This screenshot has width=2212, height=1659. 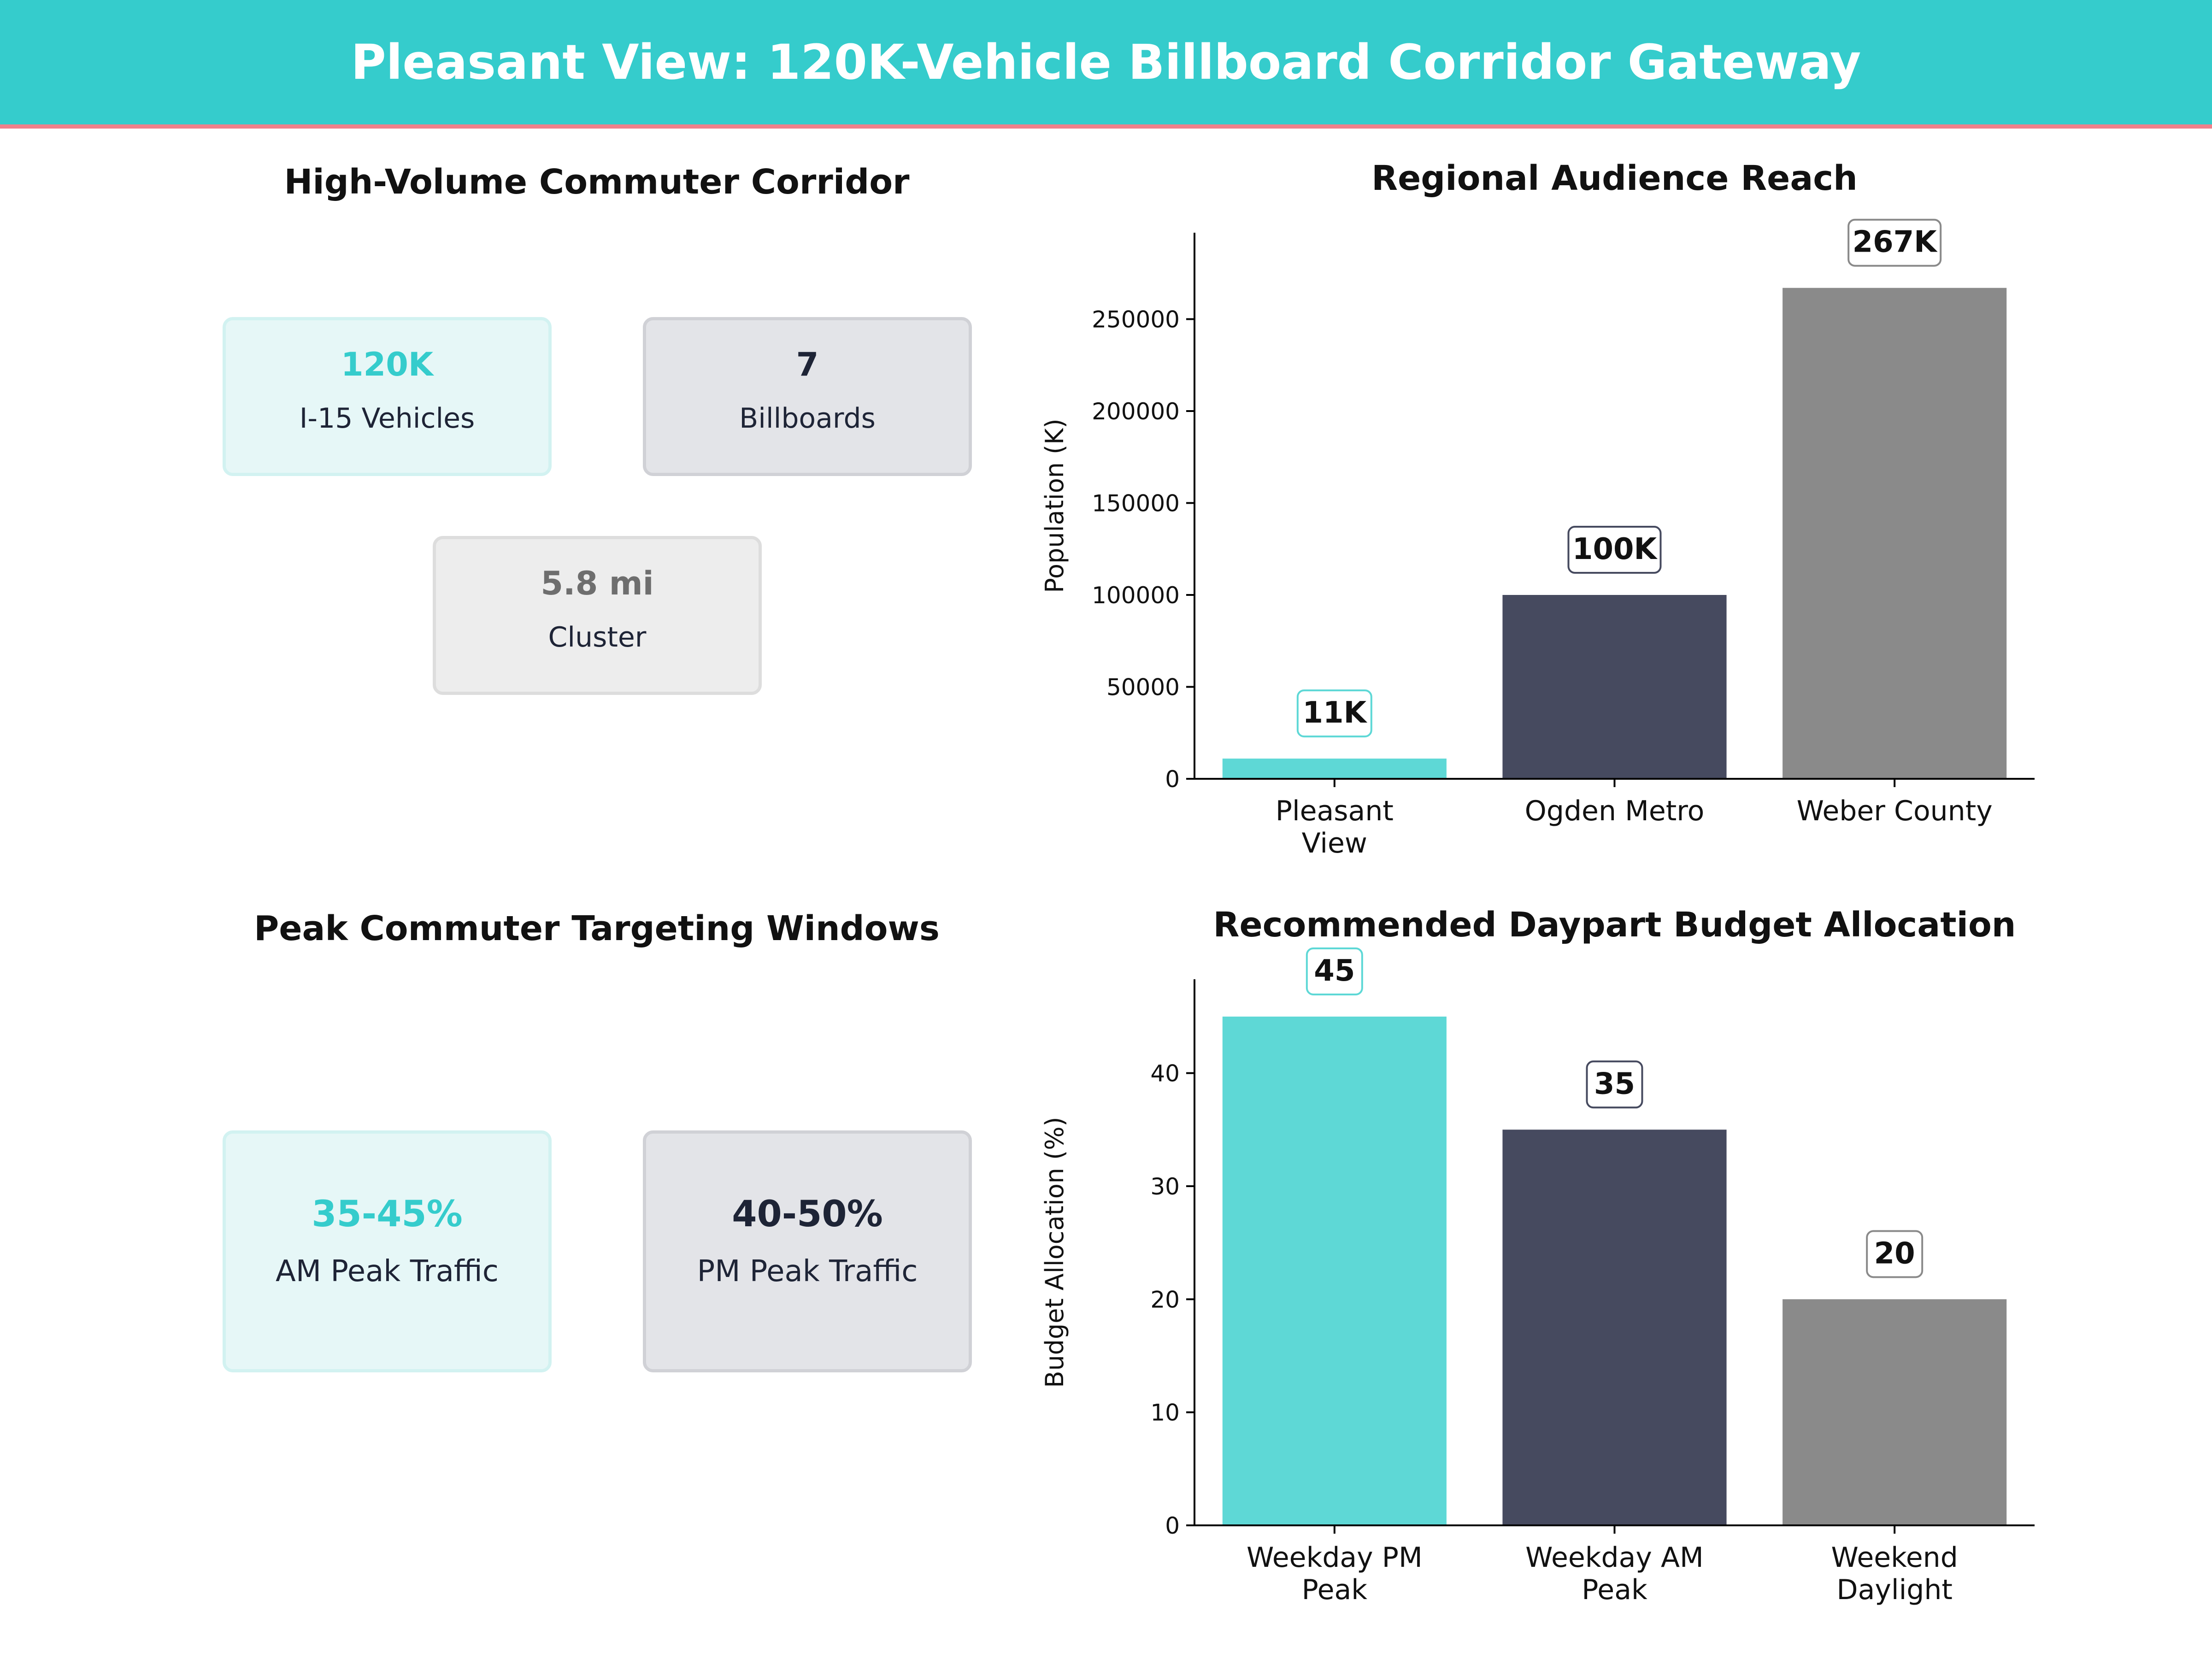 I want to click on data-label: 100K, so click(x=1615, y=549).